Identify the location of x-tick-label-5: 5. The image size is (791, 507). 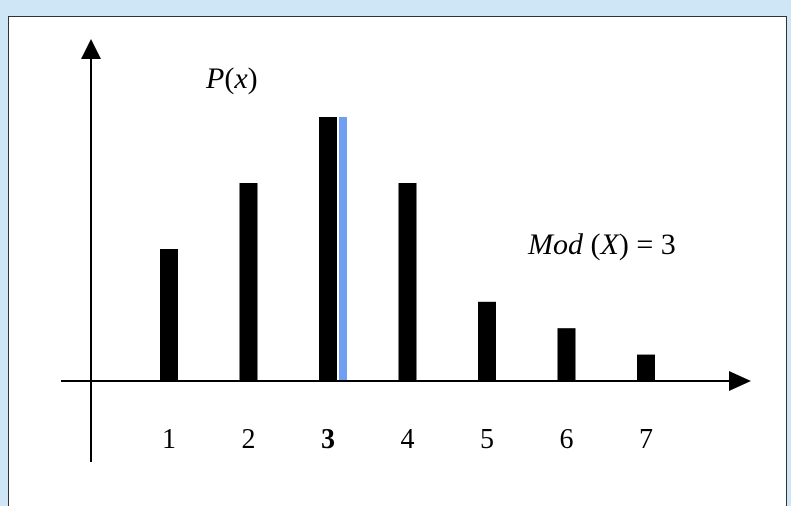
(487, 439).